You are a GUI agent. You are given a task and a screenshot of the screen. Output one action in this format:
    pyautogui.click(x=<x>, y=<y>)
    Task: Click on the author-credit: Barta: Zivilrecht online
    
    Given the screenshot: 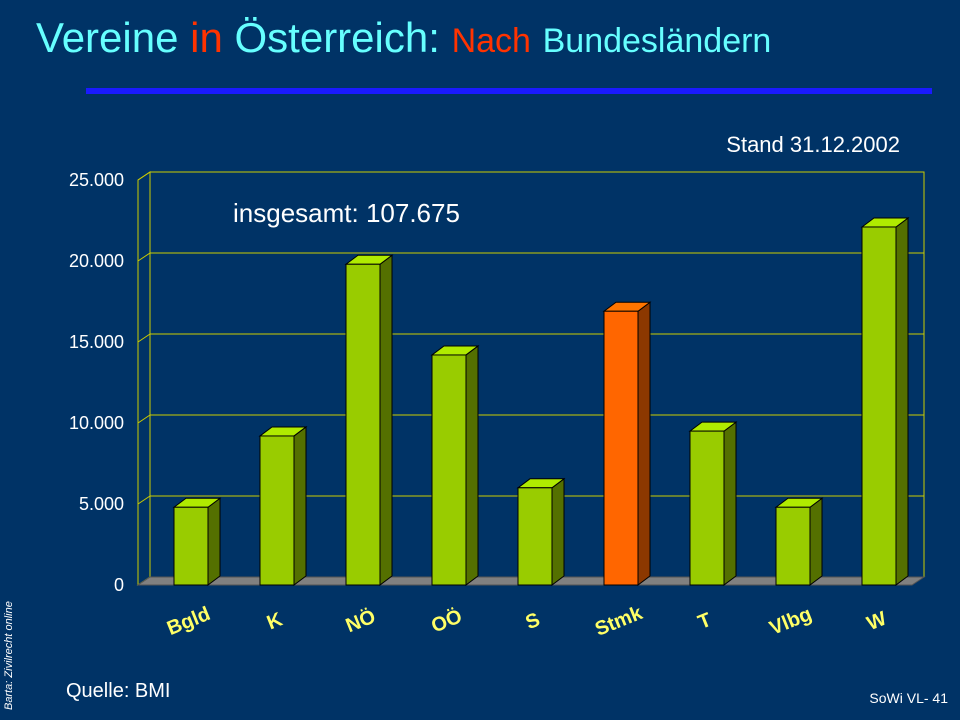 What is the action you would take?
    pyautogui.click(x=9, y=655)
    